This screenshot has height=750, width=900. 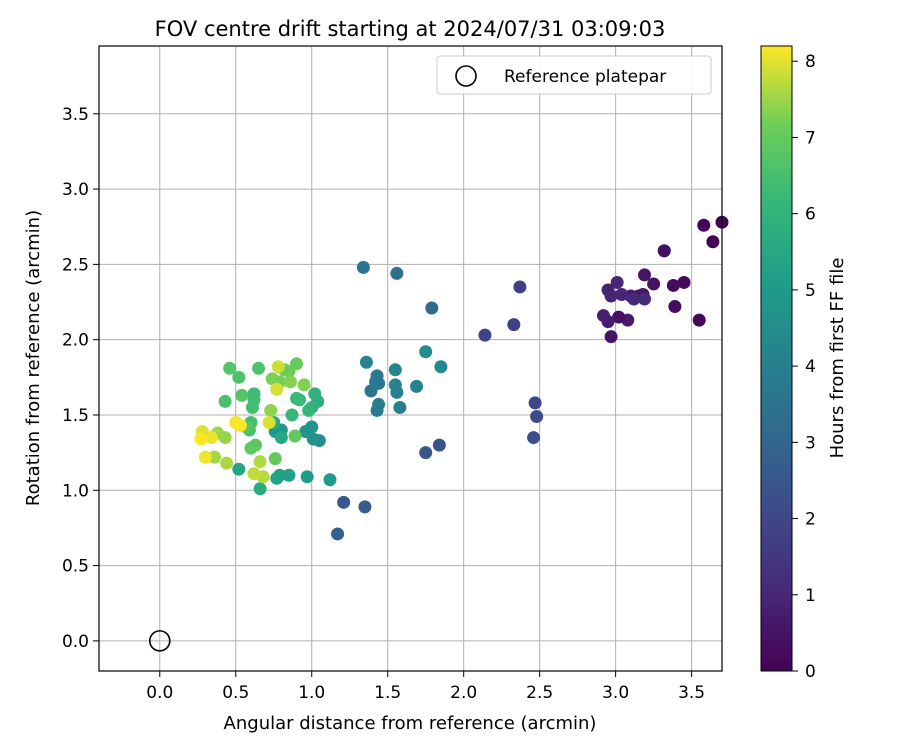 I want to click on y-tick-label: 1.5, so click(x=75, y=416).